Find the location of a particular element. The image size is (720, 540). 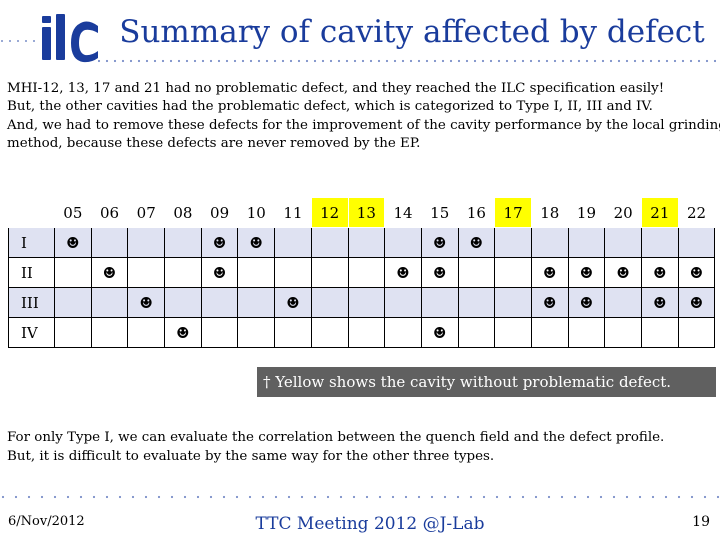

cavity-header: 20 is located at coordinates (623, 212).